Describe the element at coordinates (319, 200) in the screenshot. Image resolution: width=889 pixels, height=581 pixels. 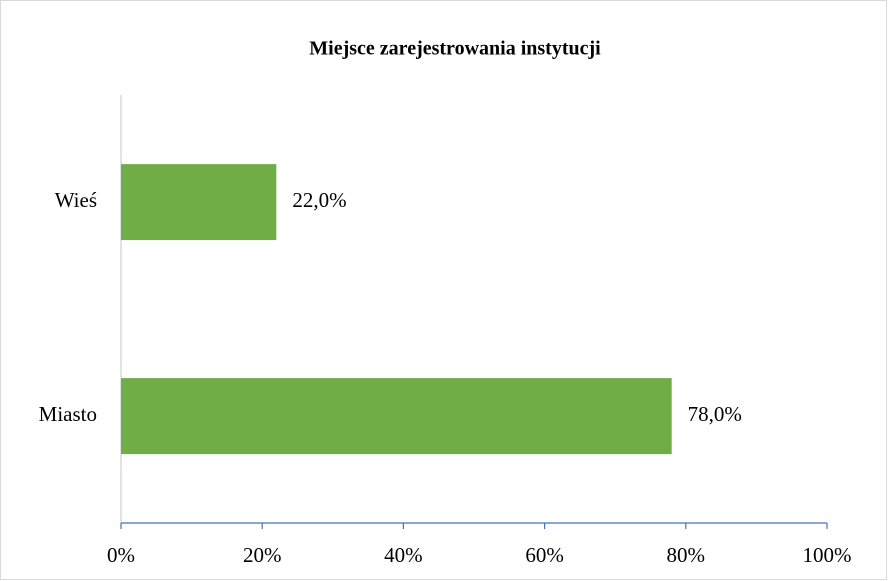
I see `data-label: 22,0%` at that location.